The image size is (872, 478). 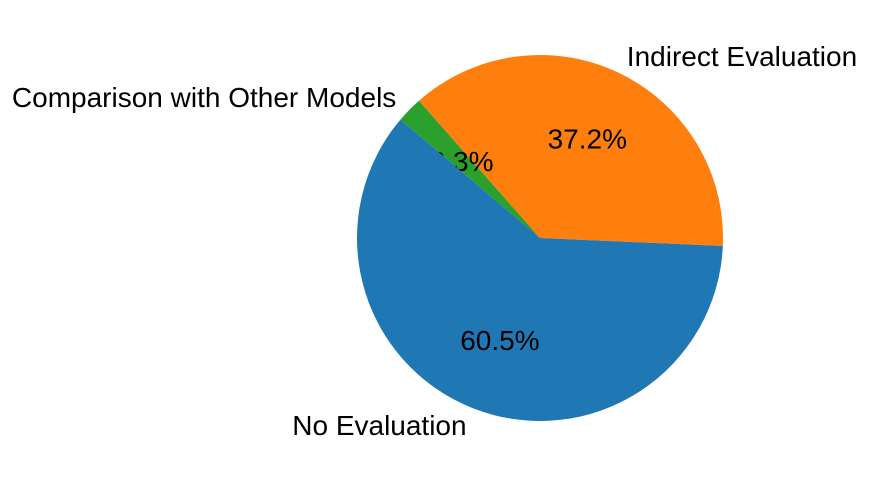 What do you see at coordinates (379, 425) in the screenshot?
I see `slice-label-no-evaluation: No Evaluation` at bounding box center [379, 425].